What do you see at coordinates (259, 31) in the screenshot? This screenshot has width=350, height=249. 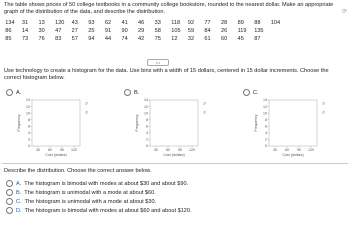 I see `table-cell: 135` at bounding box center [259, 31].